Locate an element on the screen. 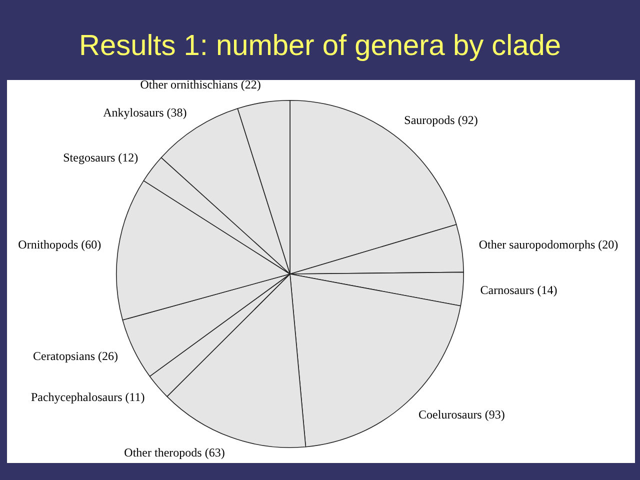  slice-label: Ornithopods (60) is located at coordinates (60, 245).